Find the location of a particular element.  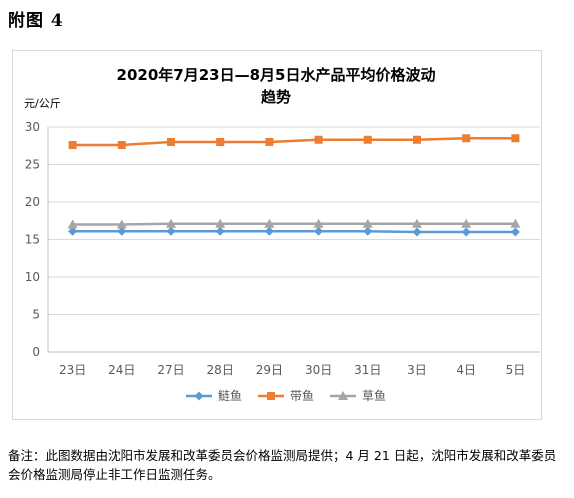

y-tick-label: 20 is located at coordinates (32, 202).